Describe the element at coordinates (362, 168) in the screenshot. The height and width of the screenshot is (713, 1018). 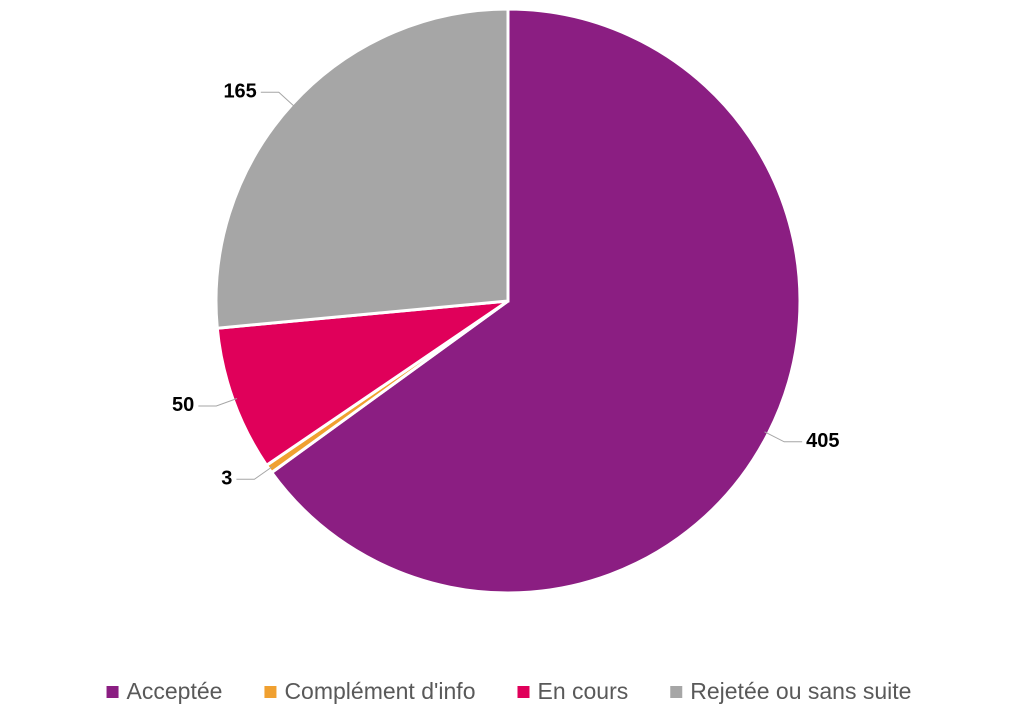
I see `pie-slice` at that location.